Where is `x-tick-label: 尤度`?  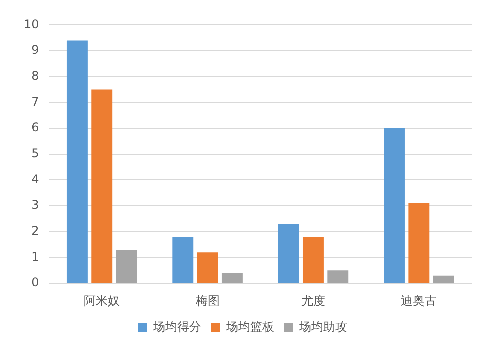
x-tick-label: 尤度 is located at coordinates (313, 301).